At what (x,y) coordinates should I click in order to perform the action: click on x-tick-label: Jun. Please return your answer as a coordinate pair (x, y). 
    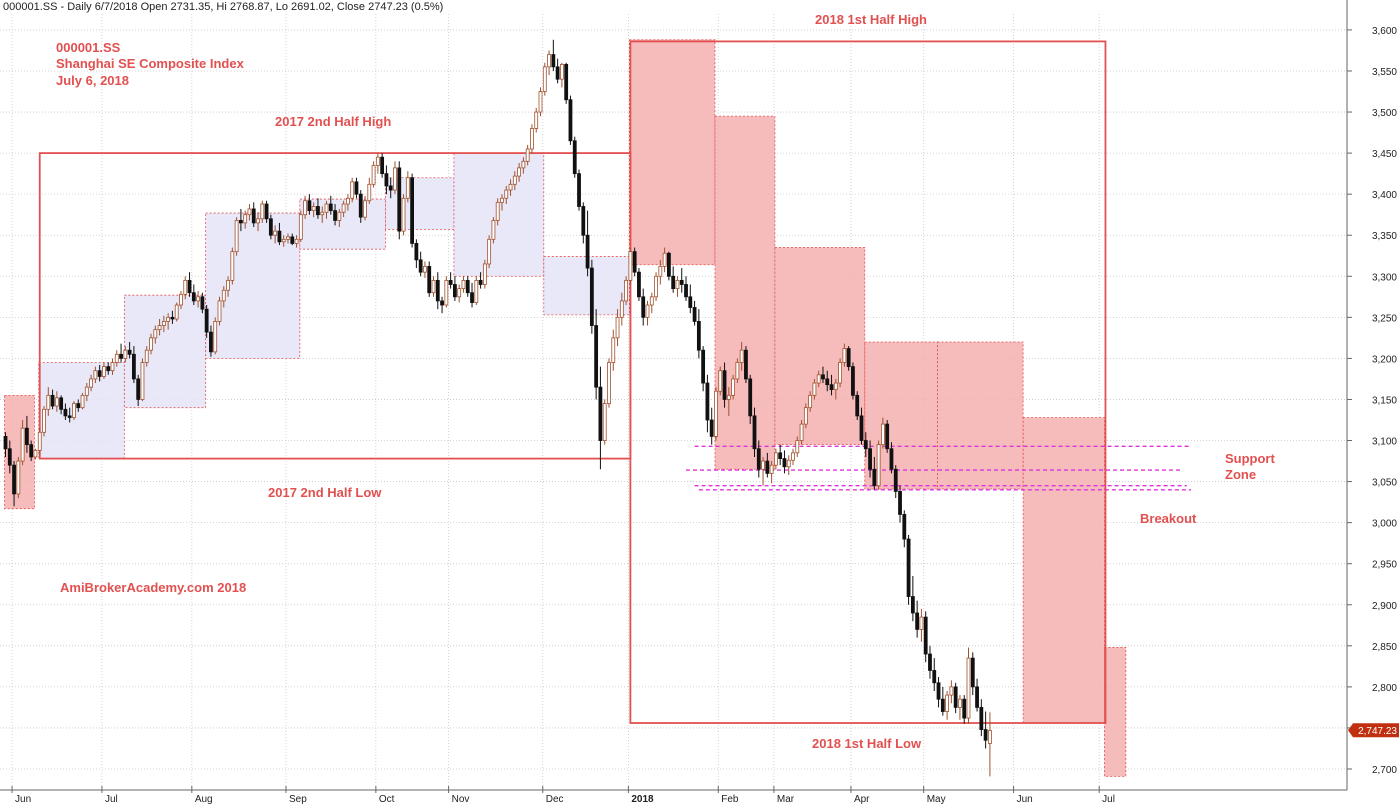
    Looking at the image, I should click on (23, 799).